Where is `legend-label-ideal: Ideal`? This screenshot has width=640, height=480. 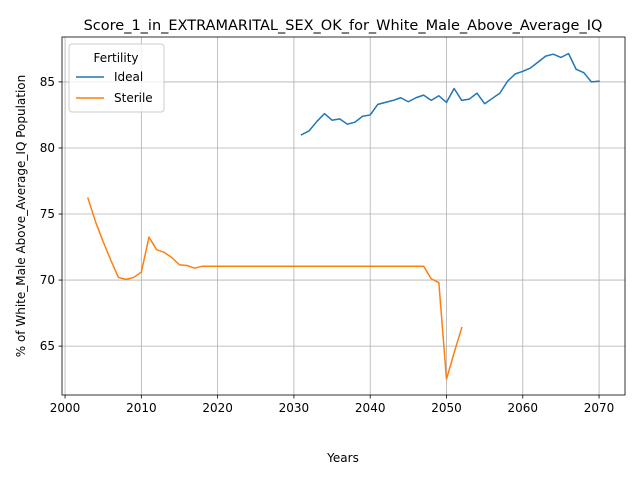 legend-label-ideal: Ideal is located at coordinates (128, 77).